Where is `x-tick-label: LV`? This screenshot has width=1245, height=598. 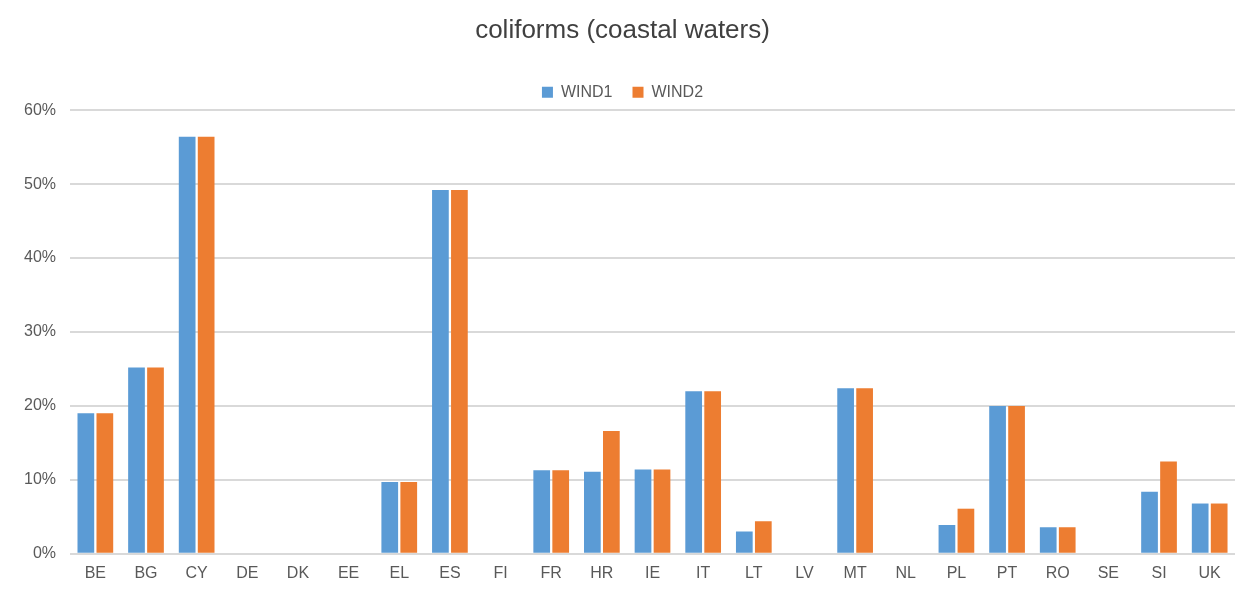
x-tick-label: LV is located at coordinates (804, 572).